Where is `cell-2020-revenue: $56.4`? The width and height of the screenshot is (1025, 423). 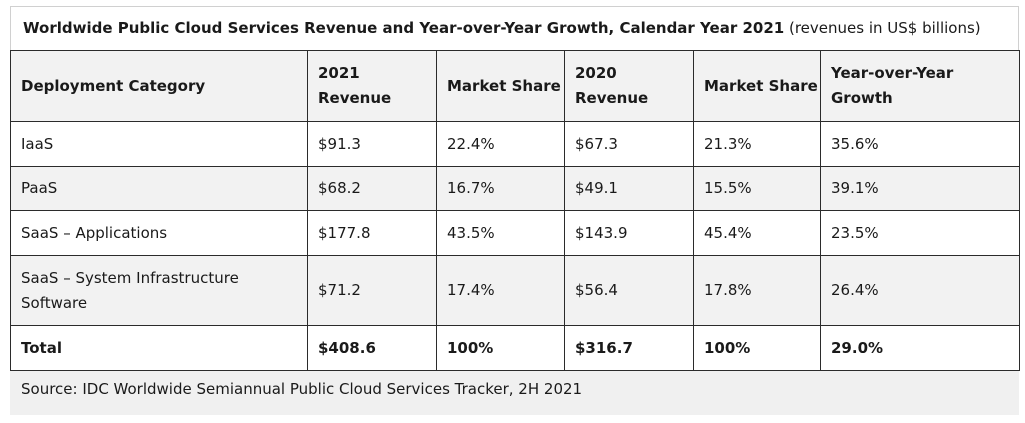 cell-2020-revenue: $56.4 is located at coordinates (629, 290).